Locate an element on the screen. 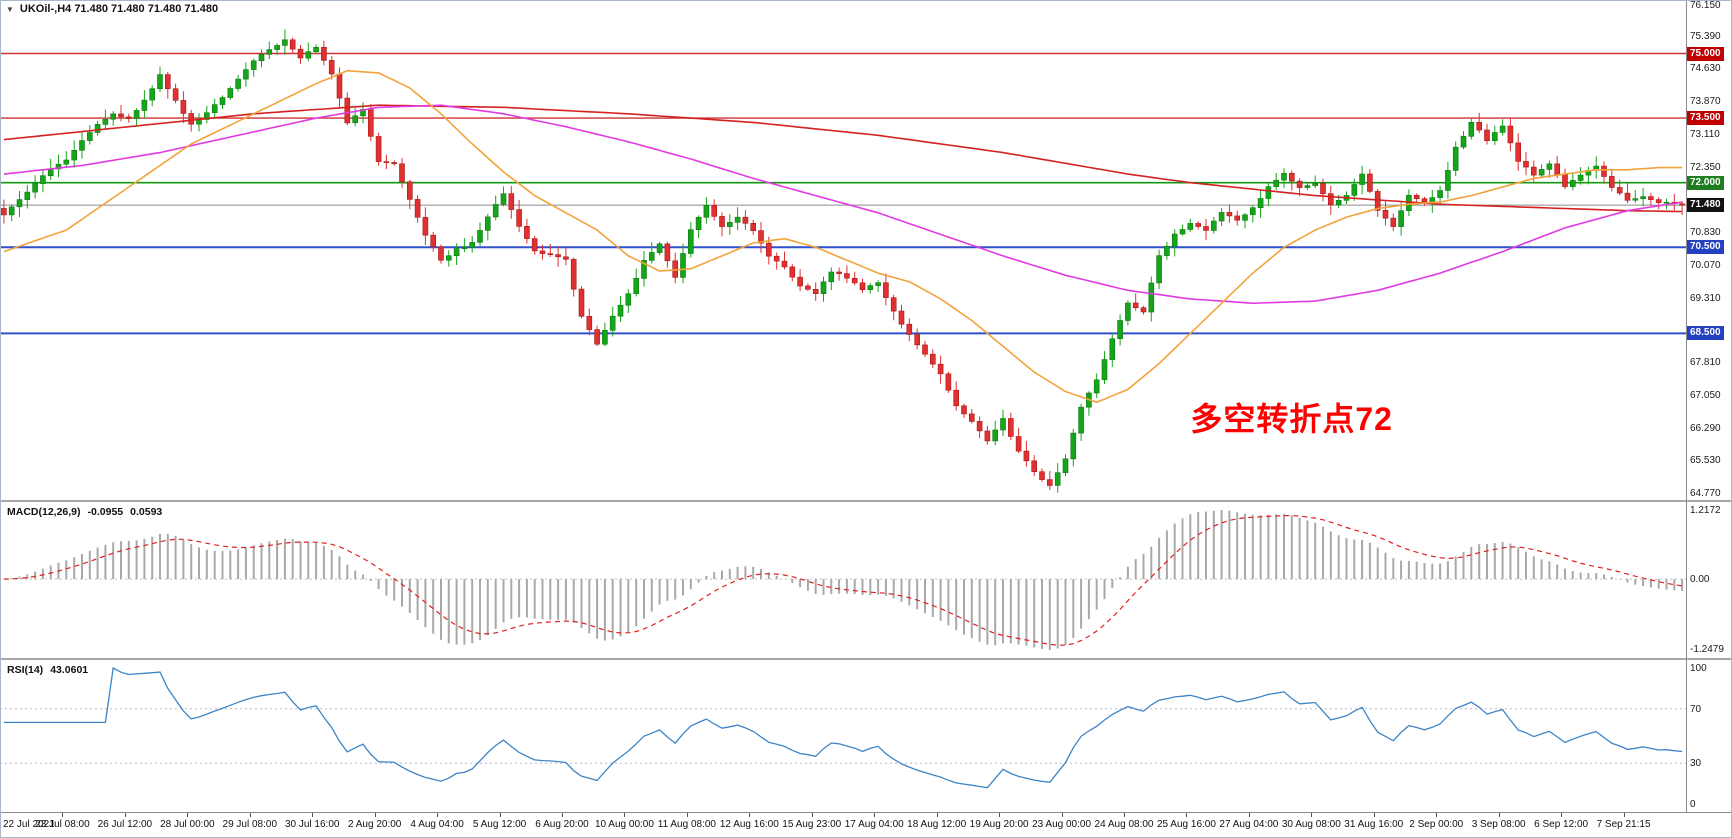 Image resolution: width=1732 pixels, height=838 pixels. time-label: 18 Aug 12:00 is located at coordinates (937, 824).